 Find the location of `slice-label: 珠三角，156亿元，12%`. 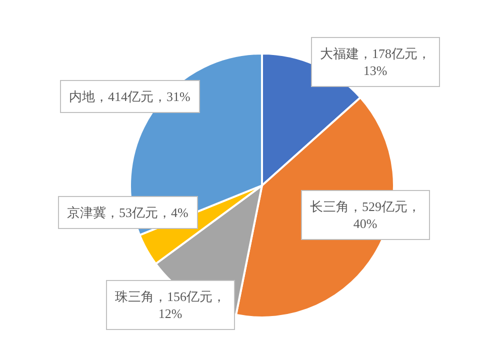

slice-label: 珠三角，156亿元，12% is located at coordinates (170, 305).